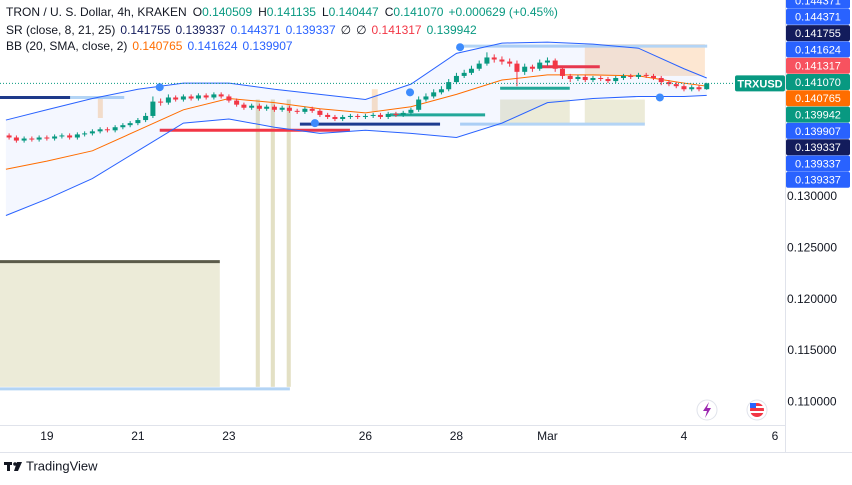 This screenshot has width=852, height=485. What do you see at coordinates (157, 46) in the screenshot?
I see `legend-item: 0.140765` at bounding box center [157, 46].